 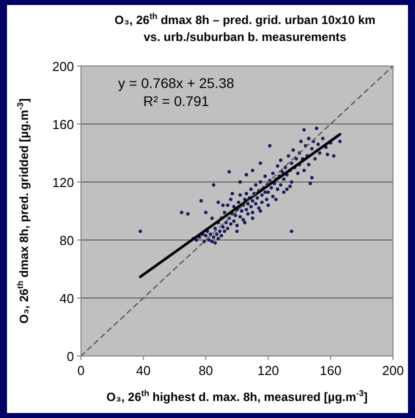 What do you see at coordinates (206, 370) in the screenshot?
I see `x-tick-label: 80` at bounding box center [206, 370].